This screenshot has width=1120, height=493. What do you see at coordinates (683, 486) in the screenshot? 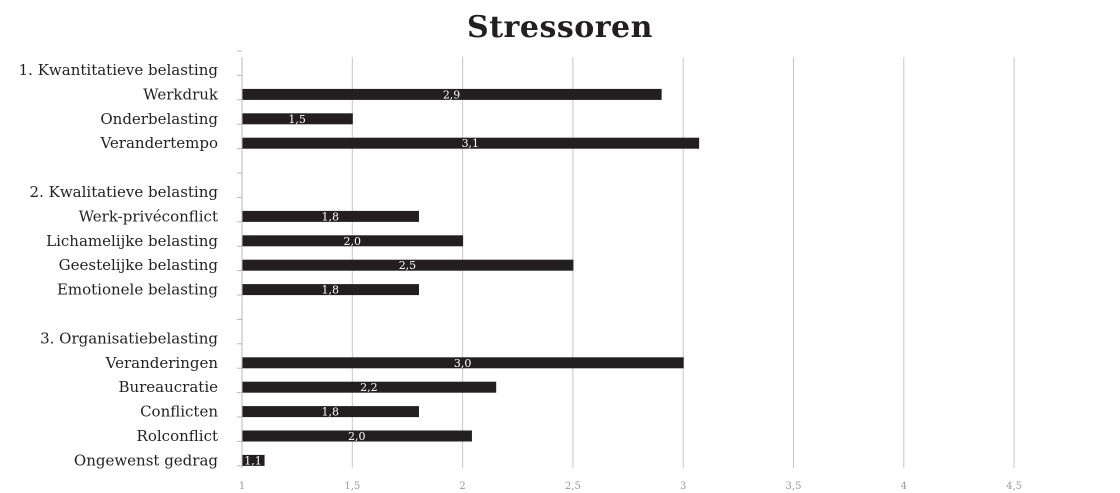
I see `x-tick-label: 3` at bounding box center [683, 486].